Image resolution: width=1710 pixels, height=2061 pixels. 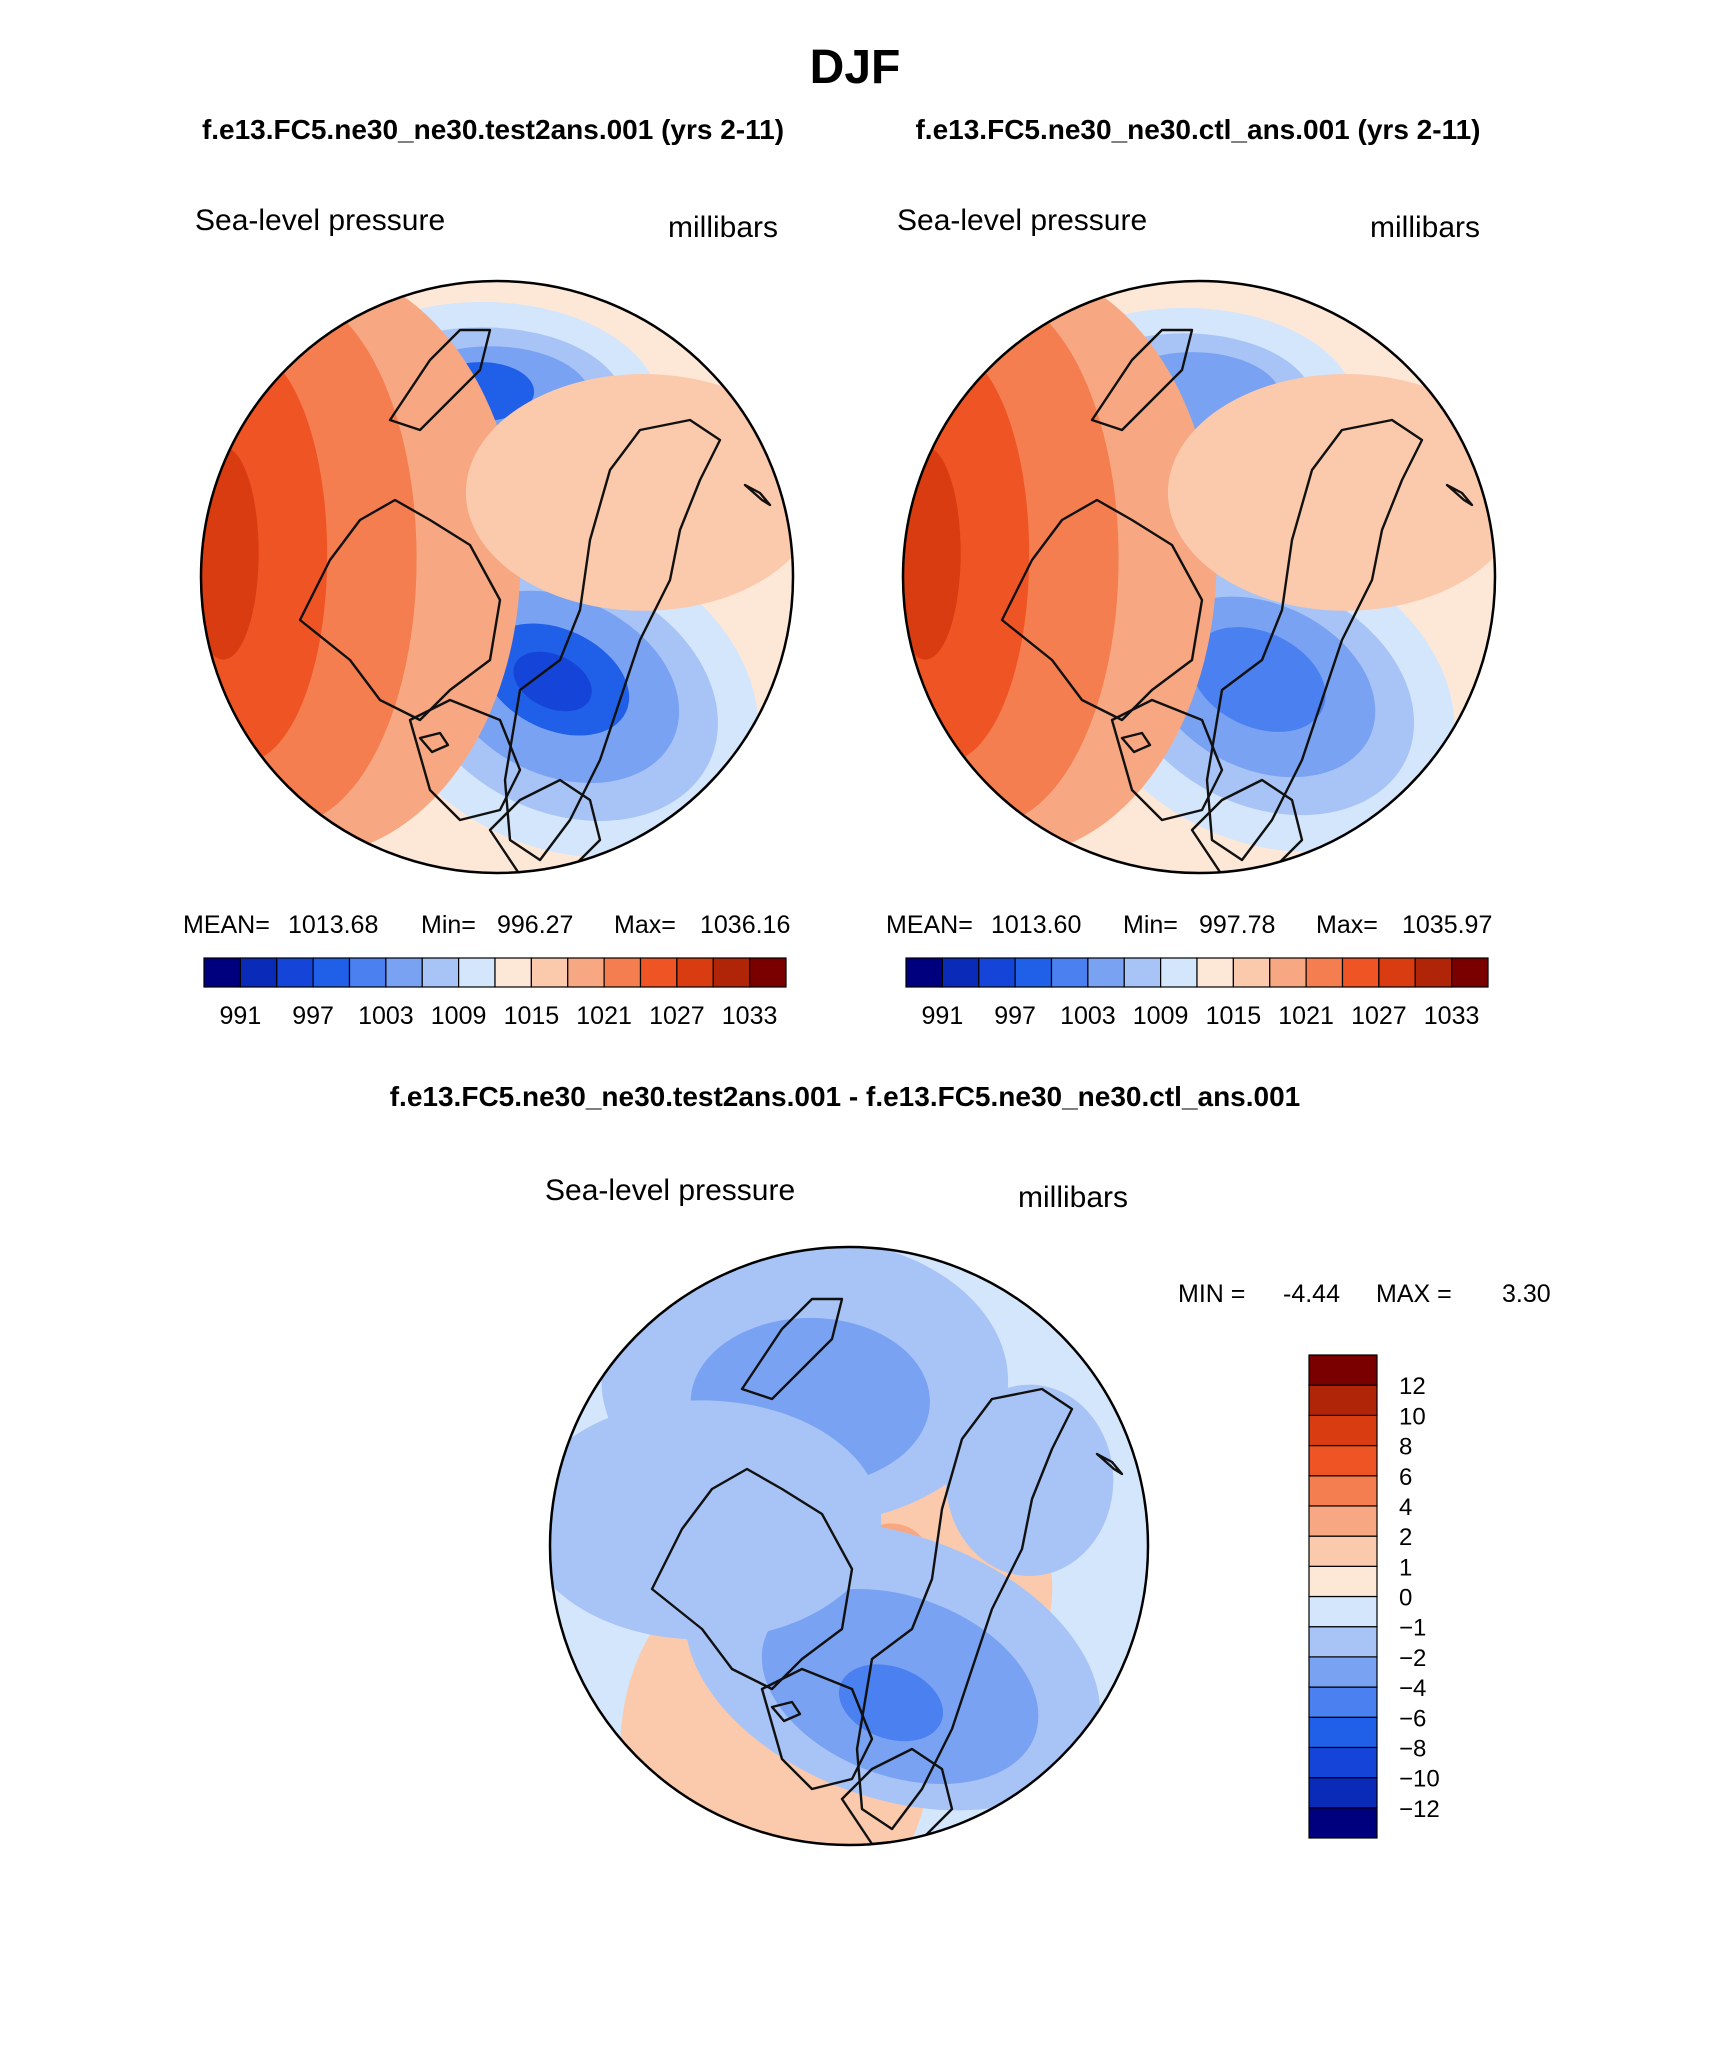 What do you see at coordinates (1364, 1294) in the screenshot?
I see `panel-difference-stats: MIN = -4.44 MAX = 3.30` at bounding box center [1364, 1294].